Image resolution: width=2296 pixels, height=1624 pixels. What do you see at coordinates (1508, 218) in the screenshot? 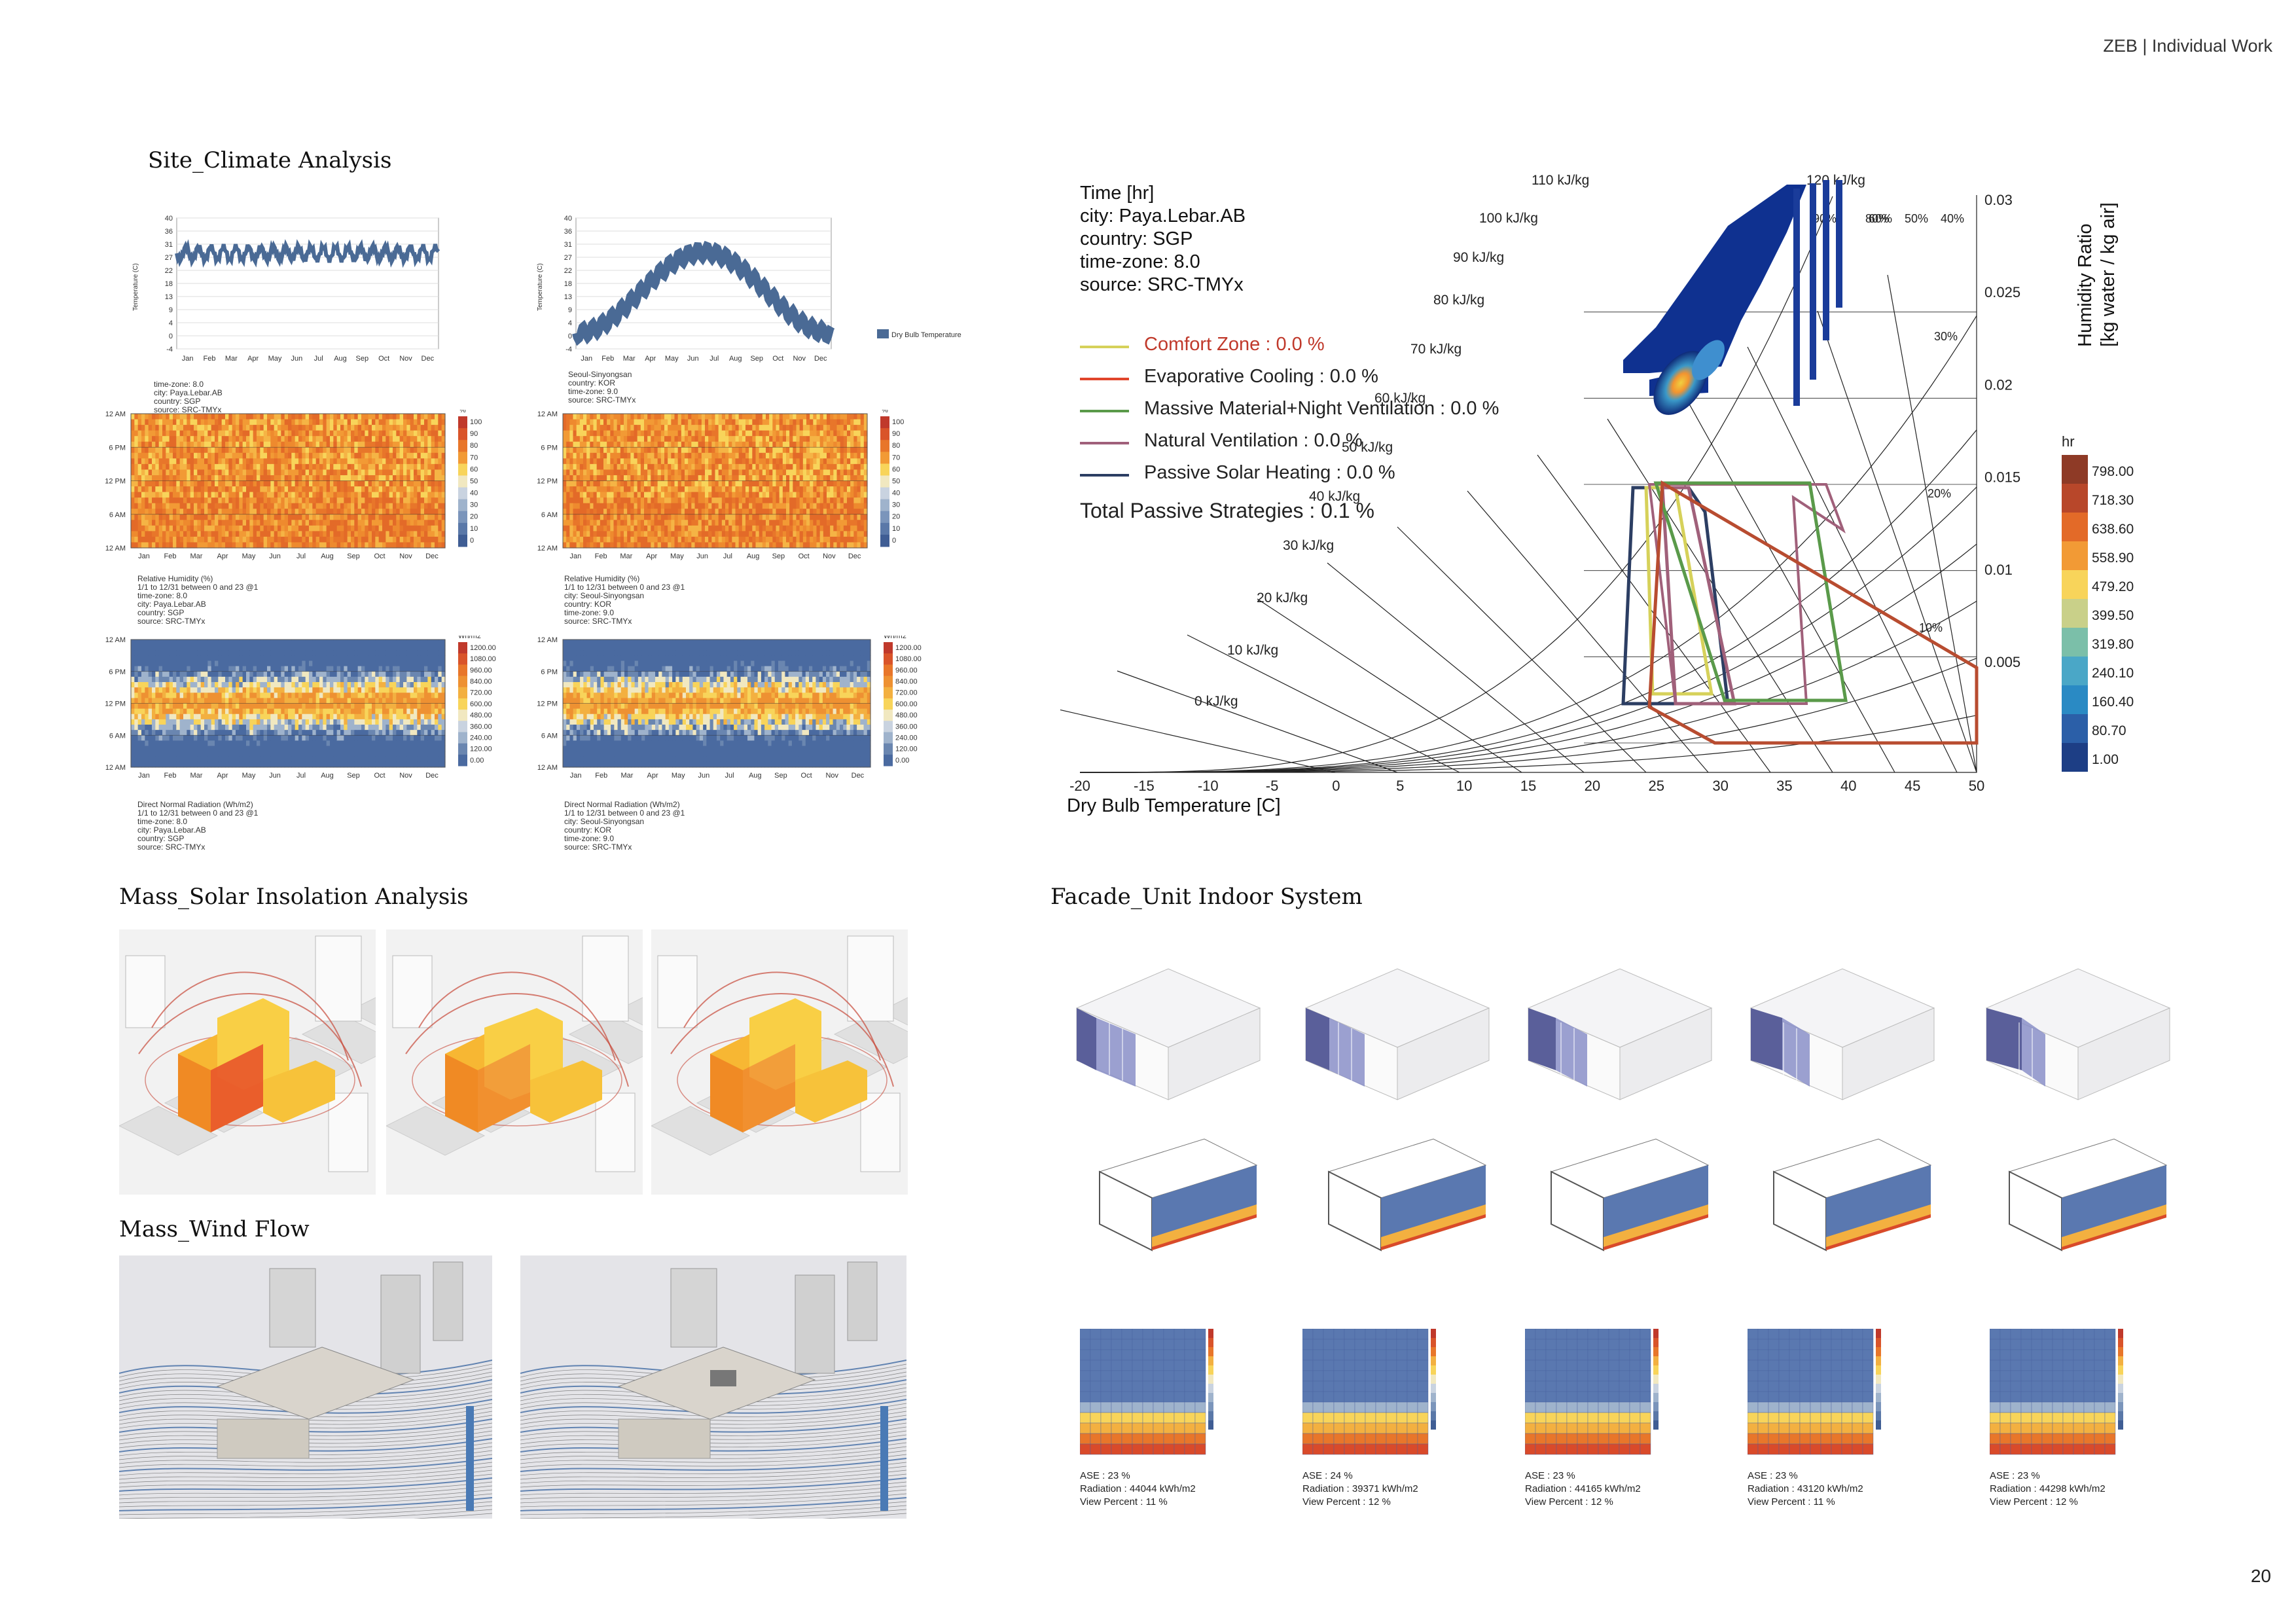
I see `psychro-enthalpy: 100 kJ/kg` at bounding box center [1508, 218].